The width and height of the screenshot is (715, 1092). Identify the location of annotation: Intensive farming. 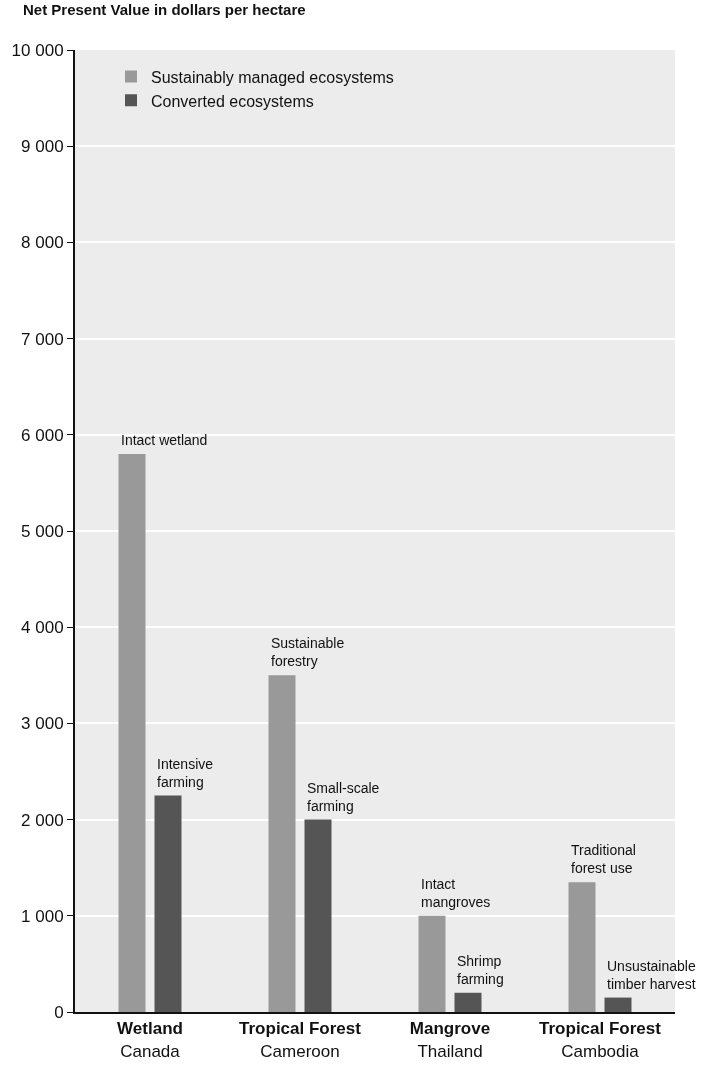
(185, 773).